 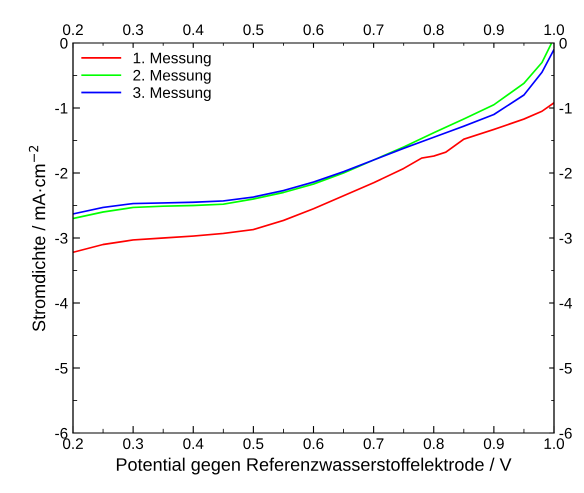 I want to click on y2-tick-label: -1, so click(x=566, y=108).